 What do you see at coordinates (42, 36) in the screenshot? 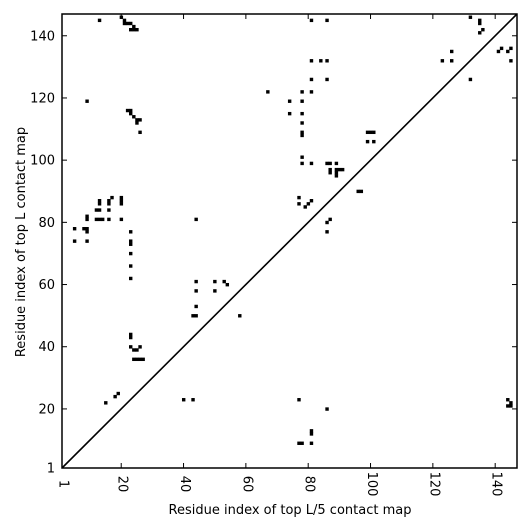
I see `y-tick-label: 140` at bounding box center [42, 36].